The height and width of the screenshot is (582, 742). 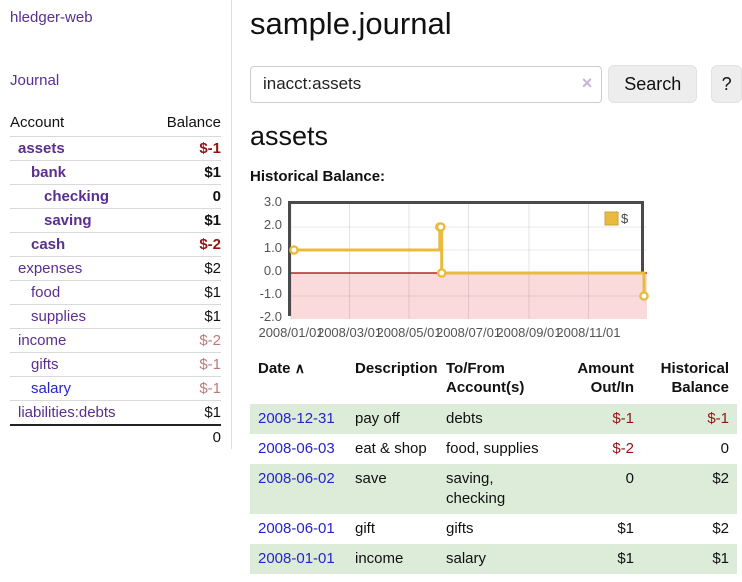 I want to click on x-axis-tick-label: 2008/01/01, so click(x=291, y=332).